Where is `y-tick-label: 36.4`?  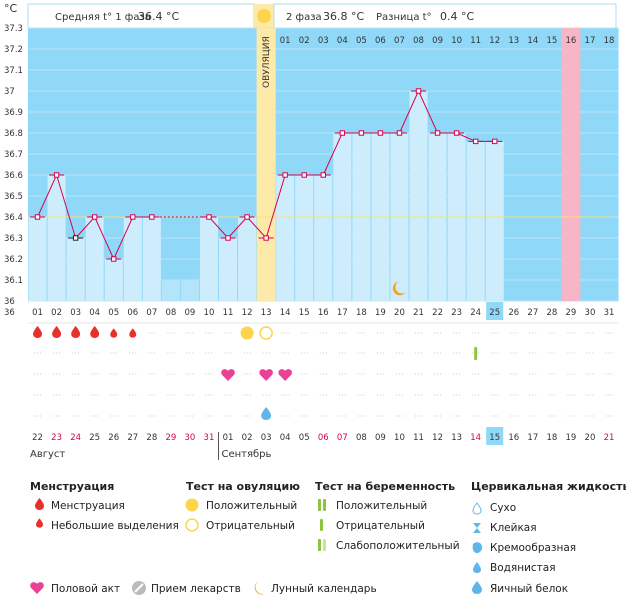
y-tick-label: 36.4 is located at coordinates (13, 218).